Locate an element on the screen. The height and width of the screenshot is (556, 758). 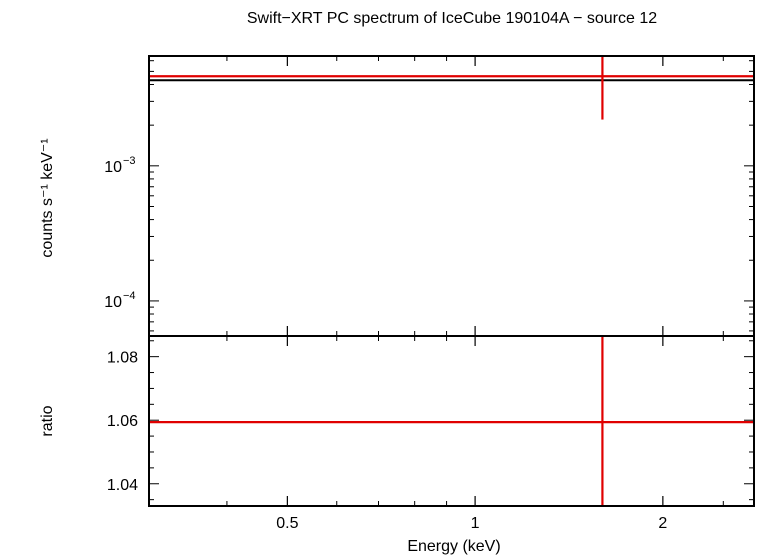
ratio-y-tick-label: 1.08 is located at coordinates (122, 358).